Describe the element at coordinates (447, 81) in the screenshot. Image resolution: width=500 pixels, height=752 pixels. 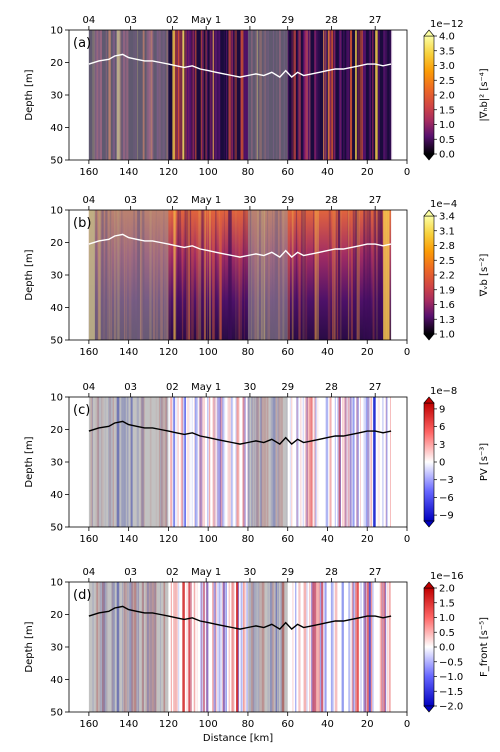
I see `colorbar-tick-label: 2.5` at that location.